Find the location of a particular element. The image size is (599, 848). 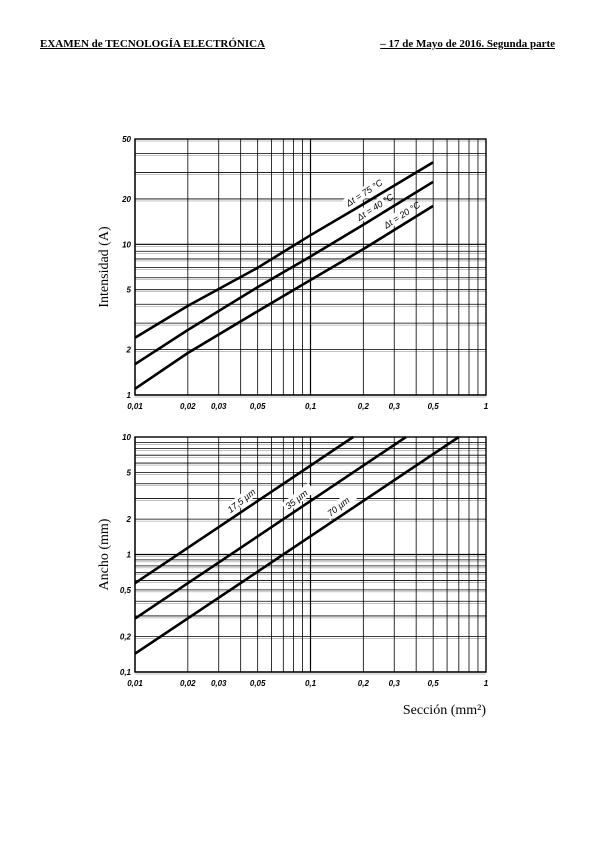

y-tick-label: 50 is located at coordinates (126, 139).